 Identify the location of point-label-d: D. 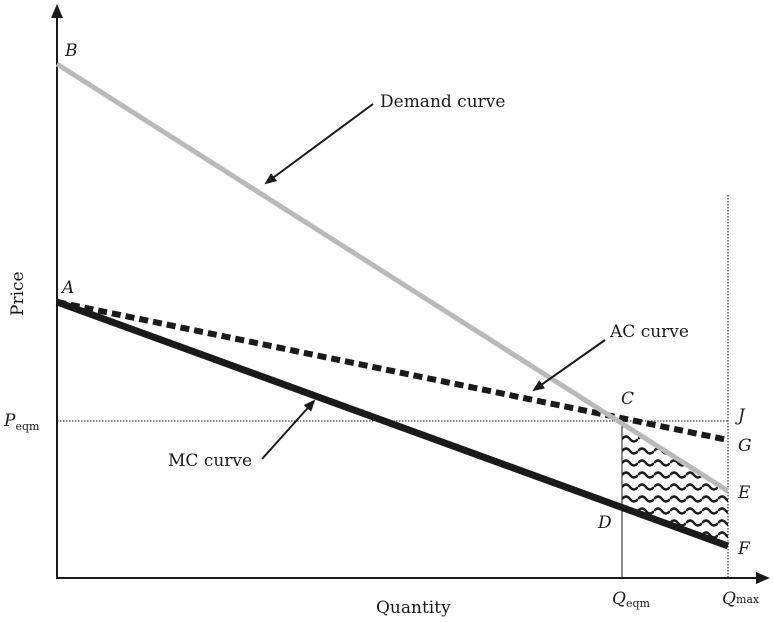
(604, 523).